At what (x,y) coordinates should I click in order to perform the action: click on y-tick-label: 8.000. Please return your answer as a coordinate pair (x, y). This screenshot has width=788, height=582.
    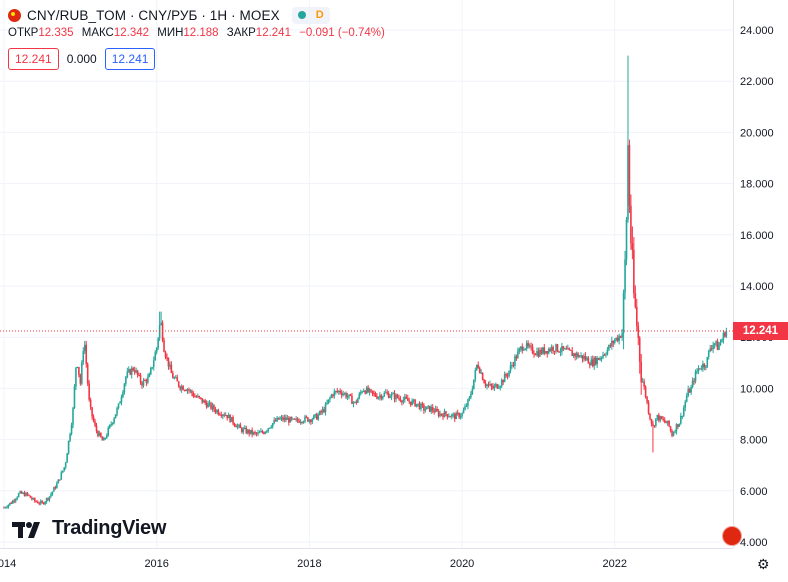
    Looking at the image, I should click on (754, 441).